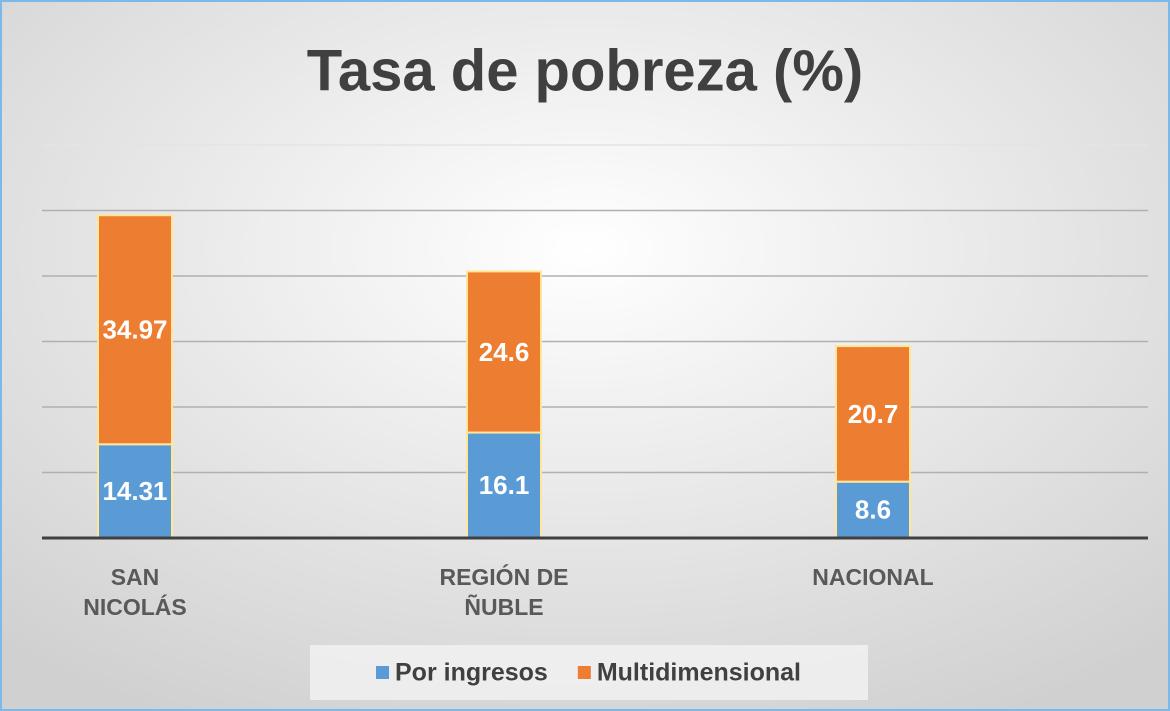 This screenshot has width=1170, height=711. Describe the element at coordinates (134, 491) in the screenshot. I see `data-label: 14.31` at that location.